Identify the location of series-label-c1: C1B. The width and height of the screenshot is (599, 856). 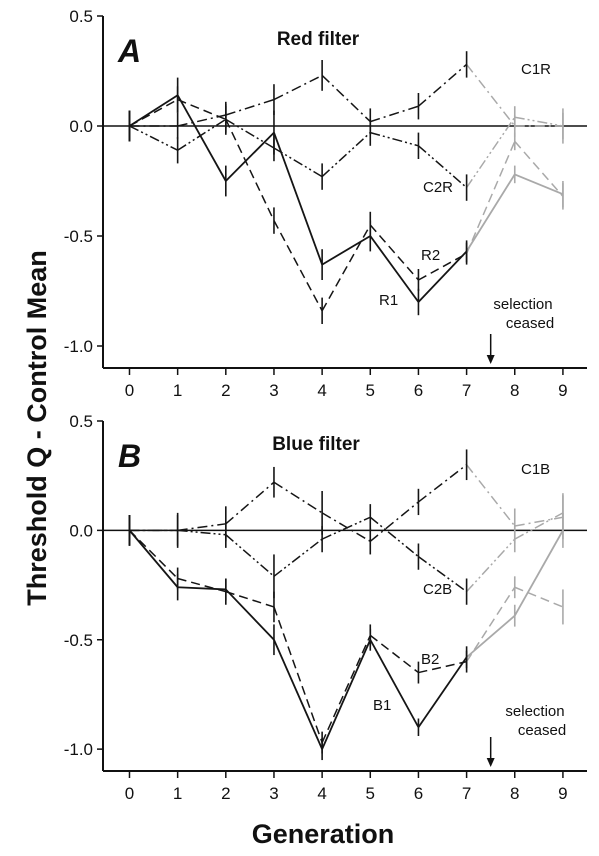
(535, 469).